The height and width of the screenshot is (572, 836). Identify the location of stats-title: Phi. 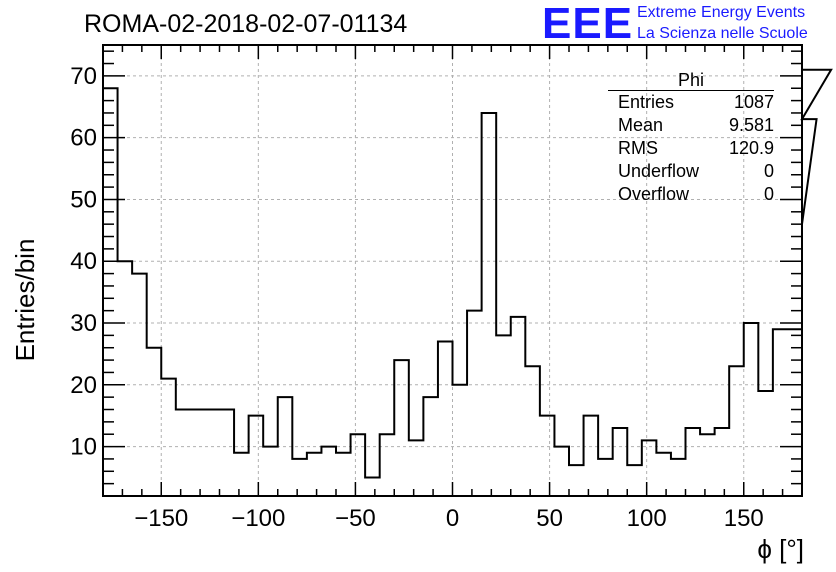
(691, 80).